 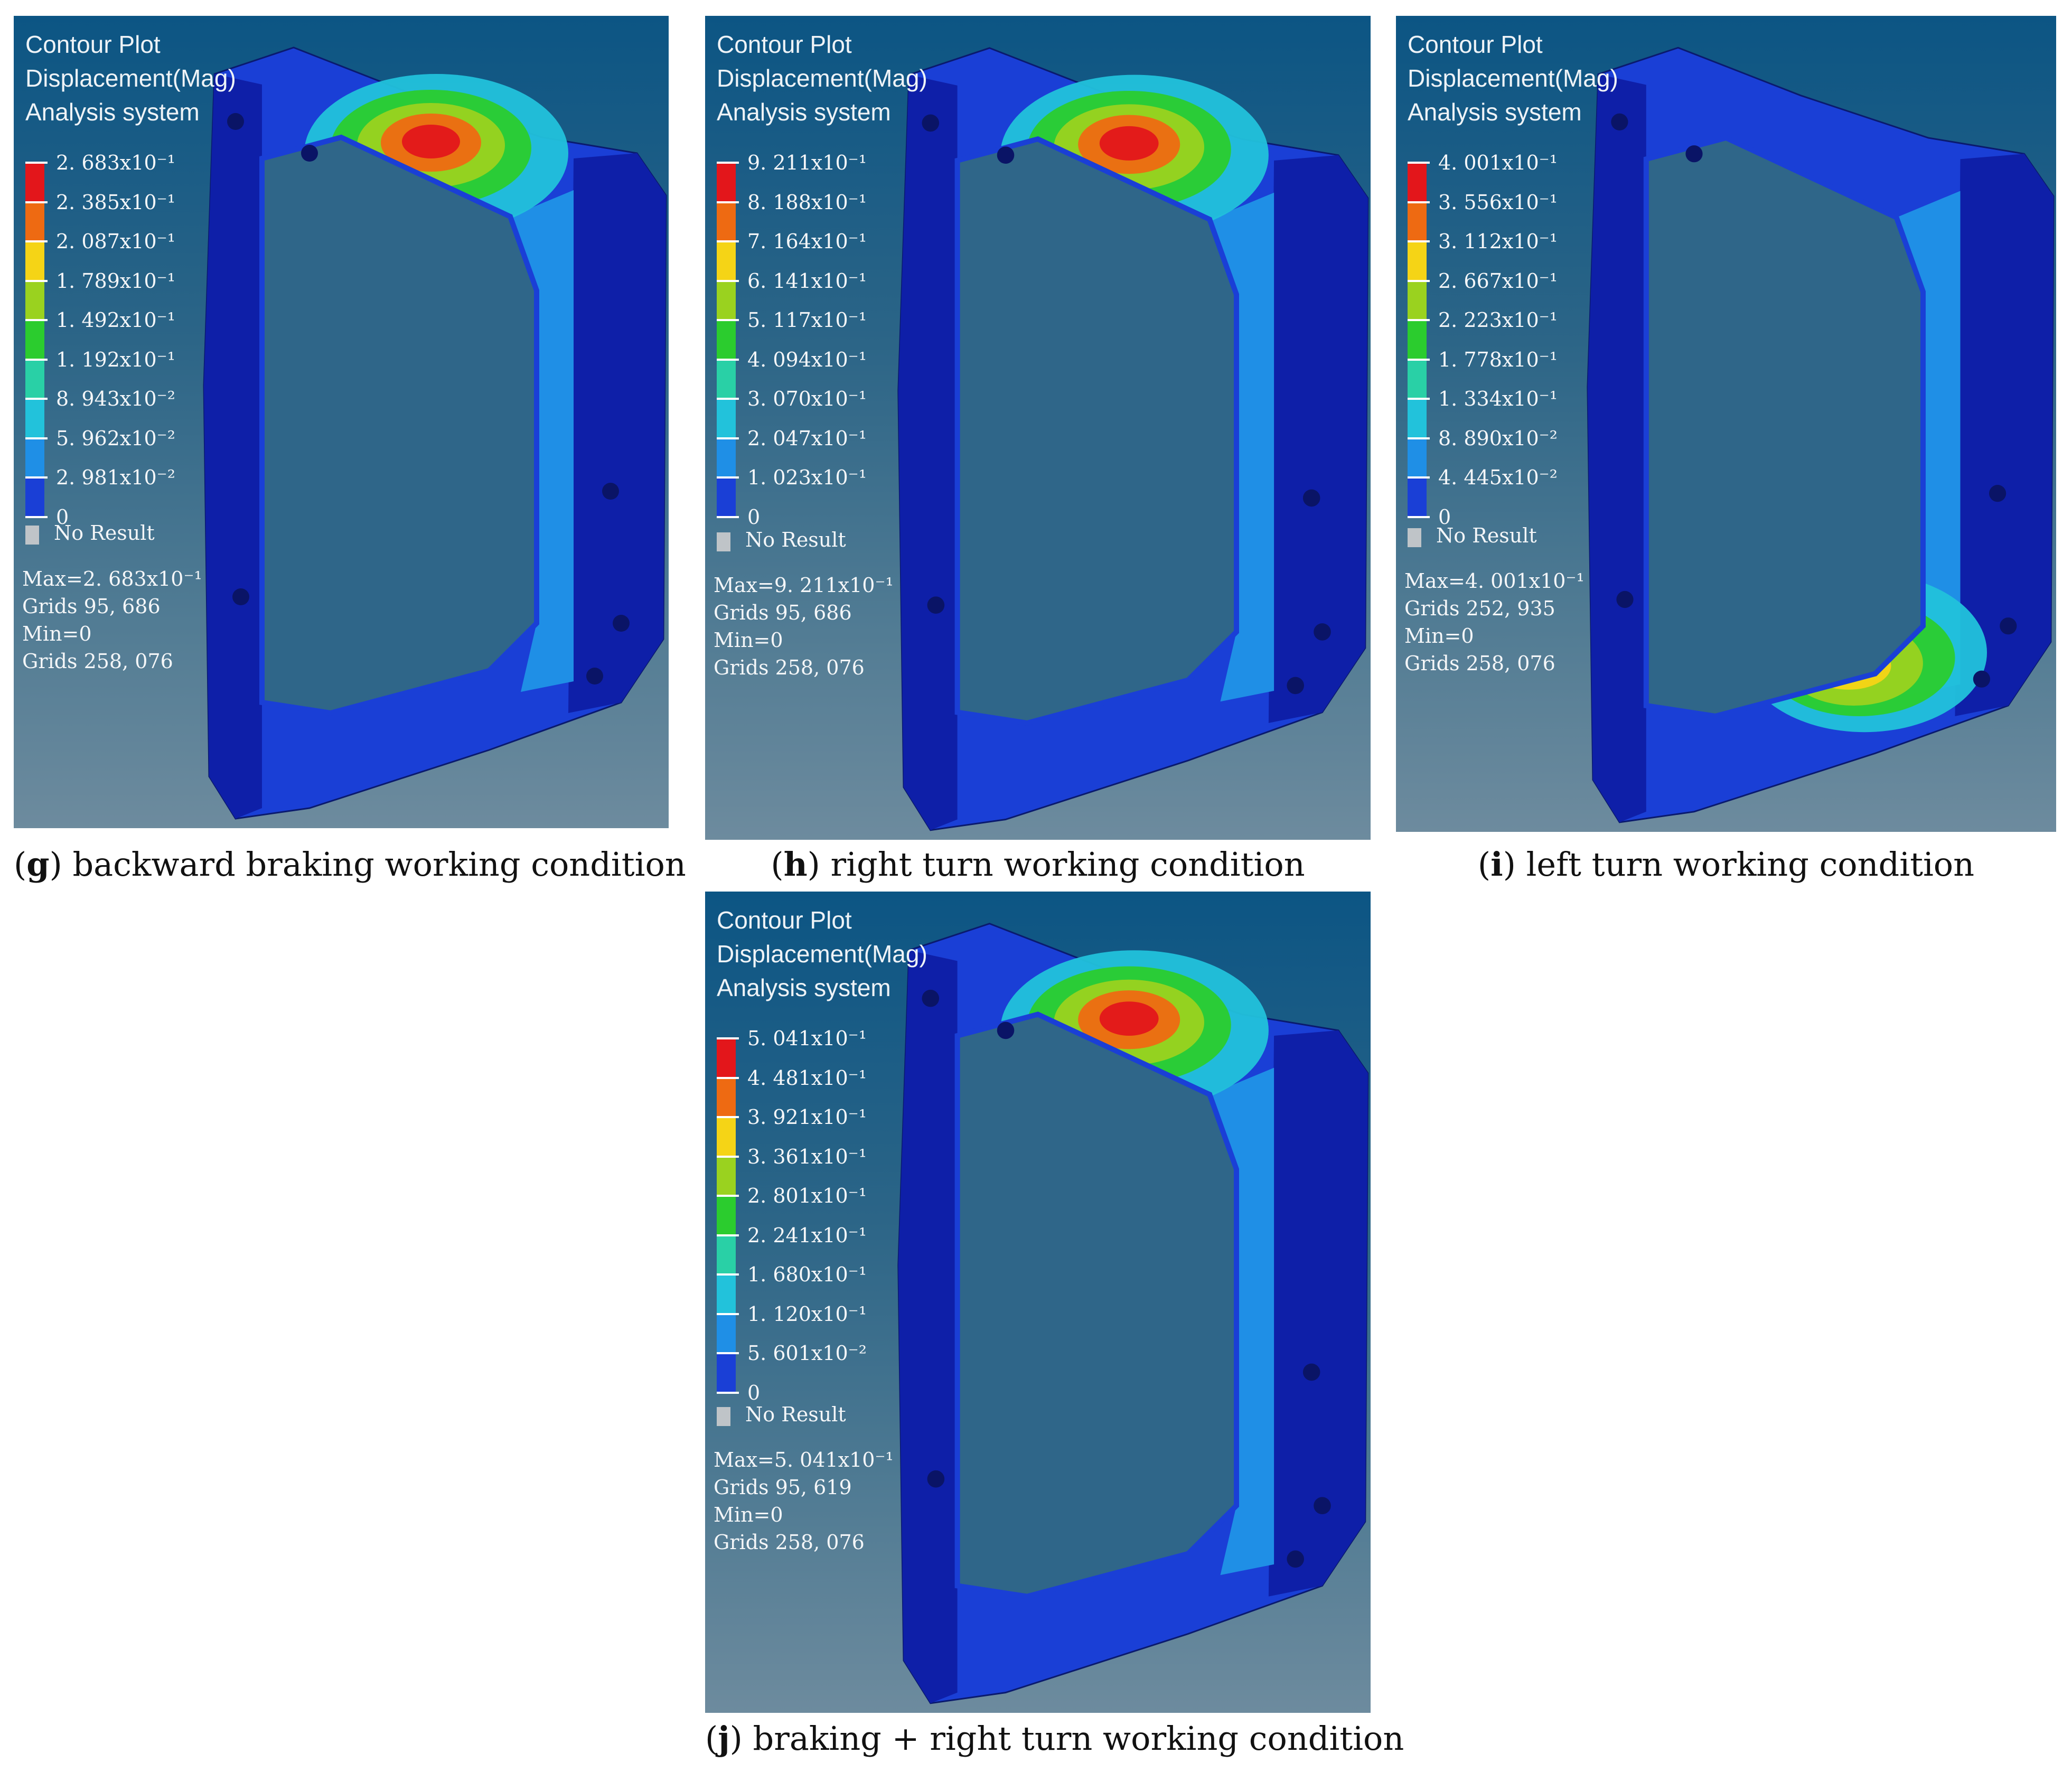 What do you see at coordinates (807, 1353) in the screenshot?
I see `legend-value: 5. 601x10⁻²` at bounding box center [807, 1353].